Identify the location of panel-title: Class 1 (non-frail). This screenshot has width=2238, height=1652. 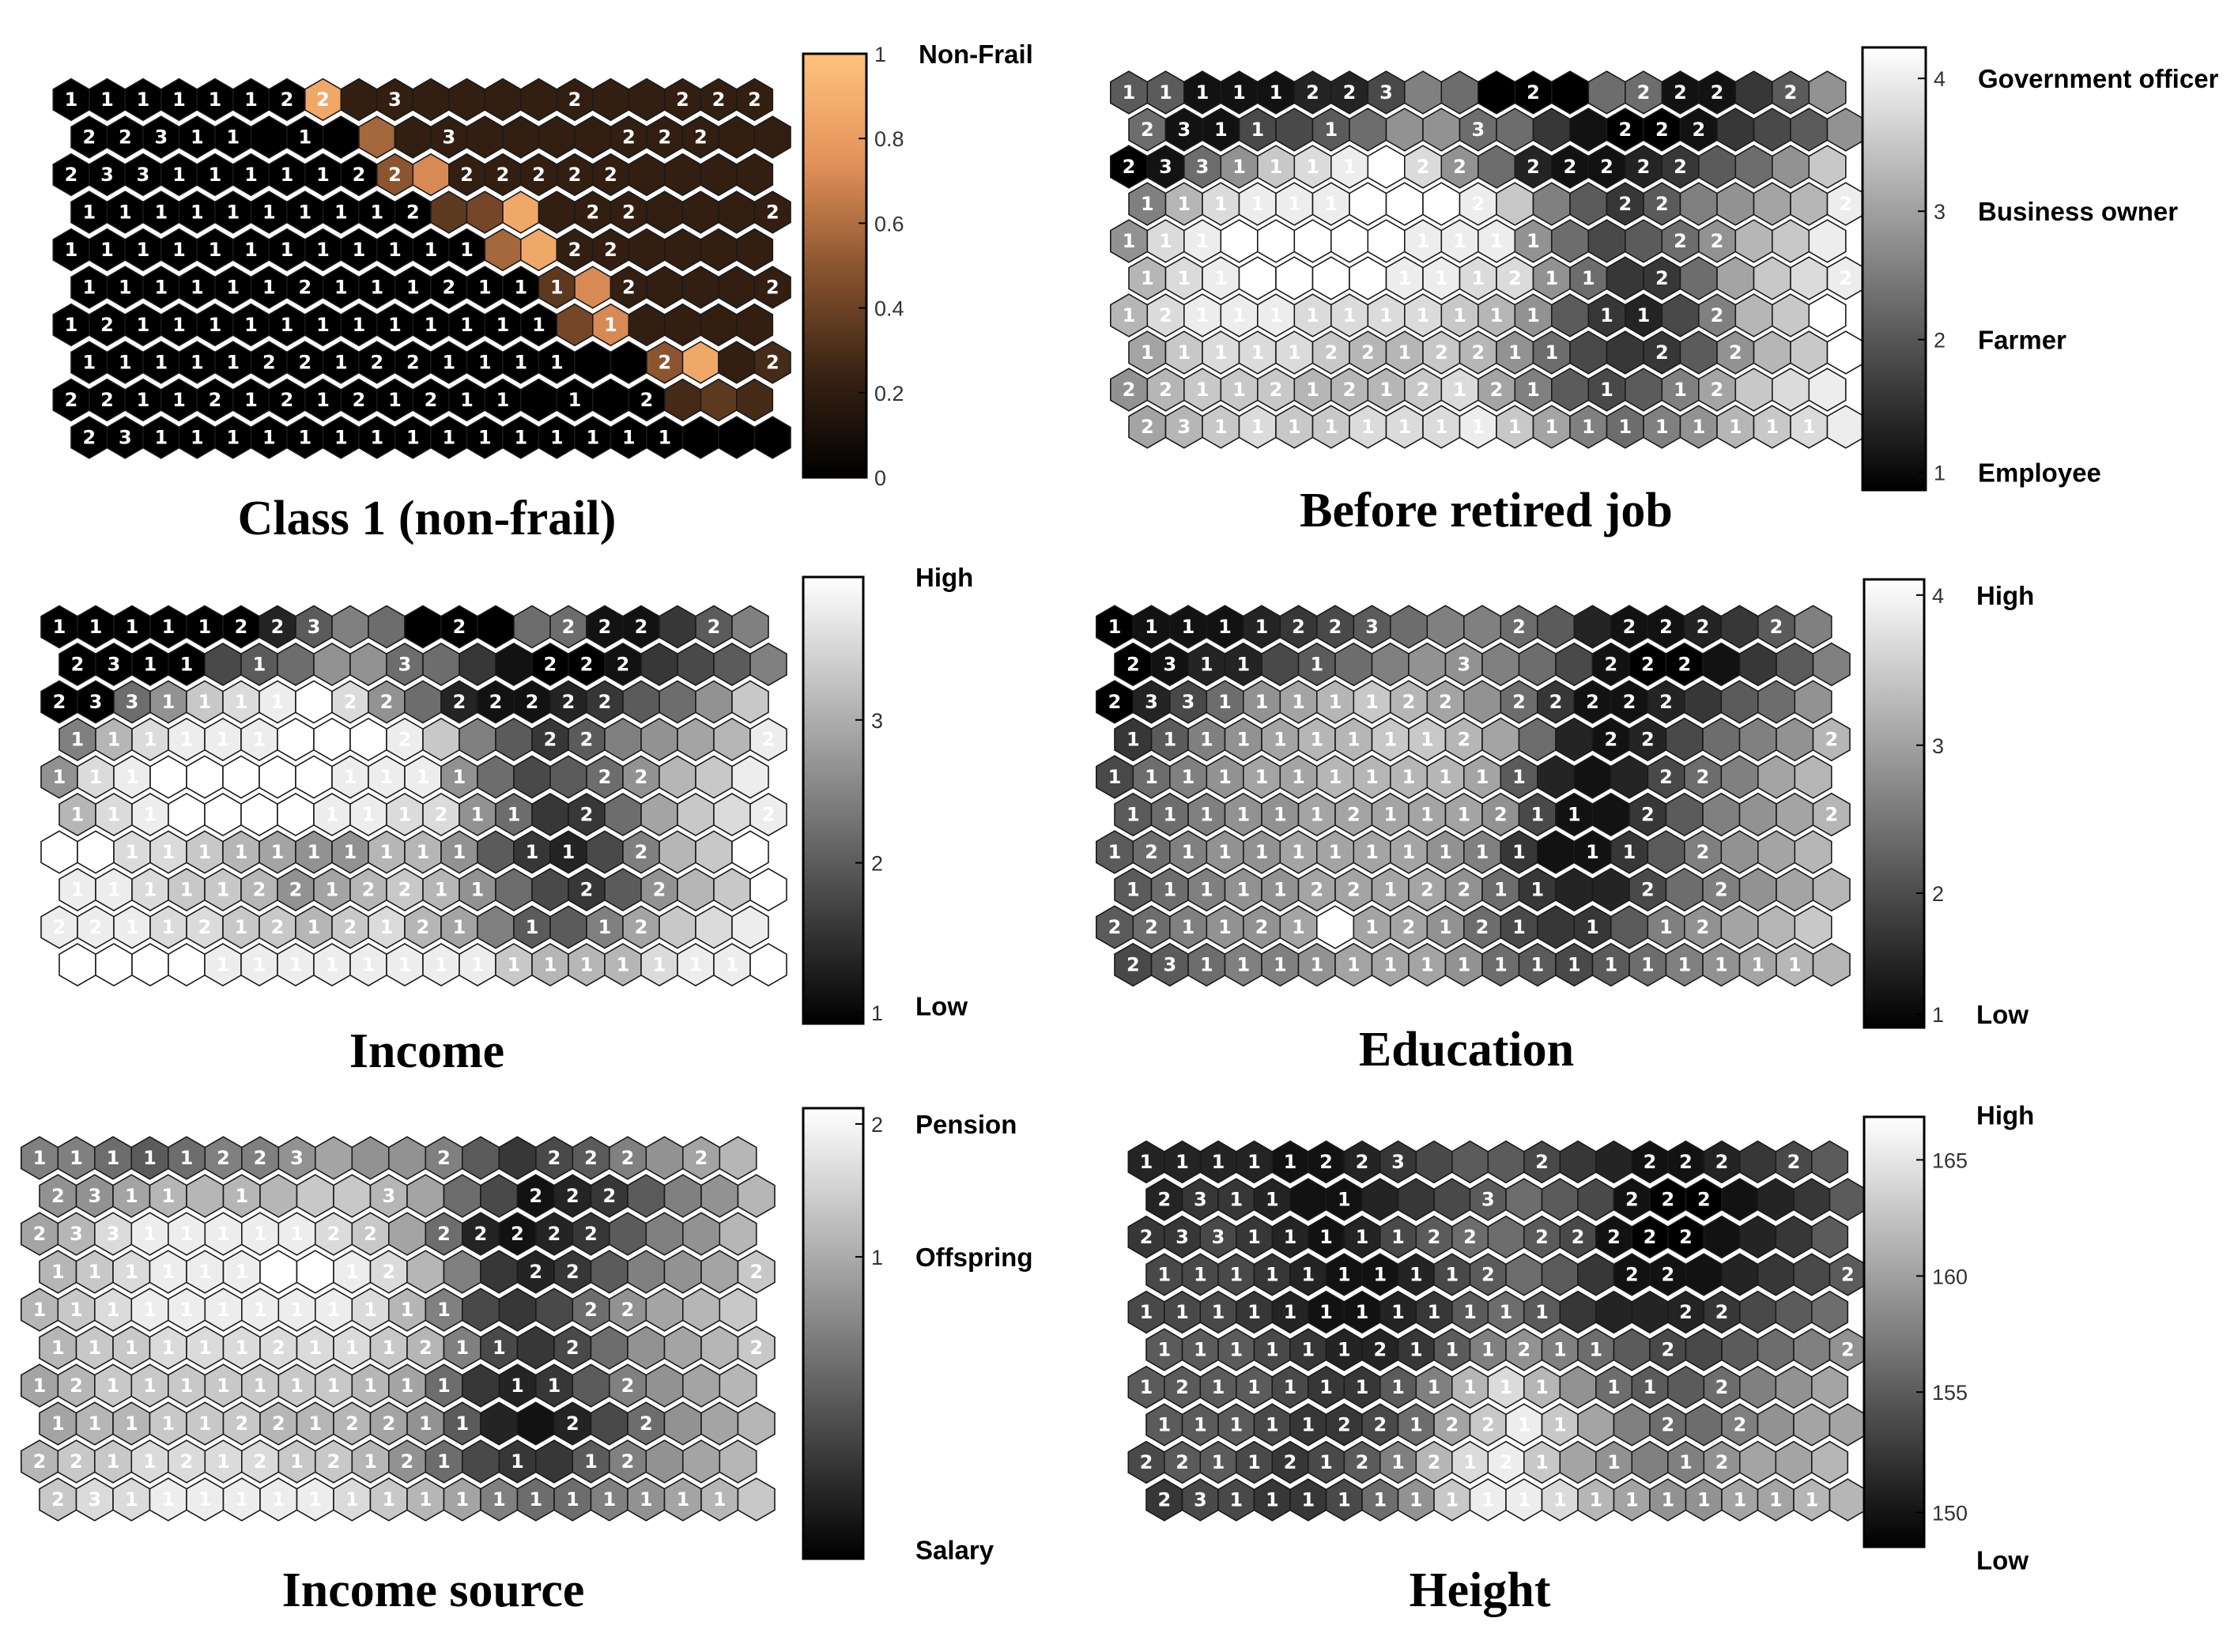
(427, 518).